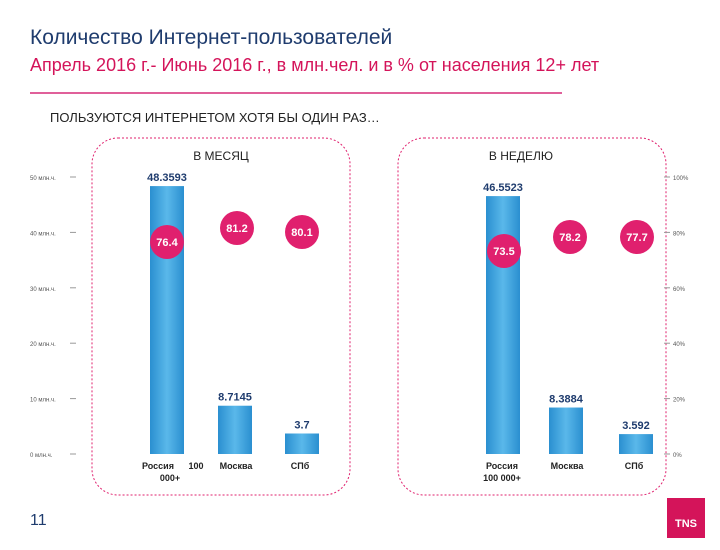 The height and width of the screenshot is (550, 720). I want to click on percent-bubble-label: 76.4, so click(167, 243).